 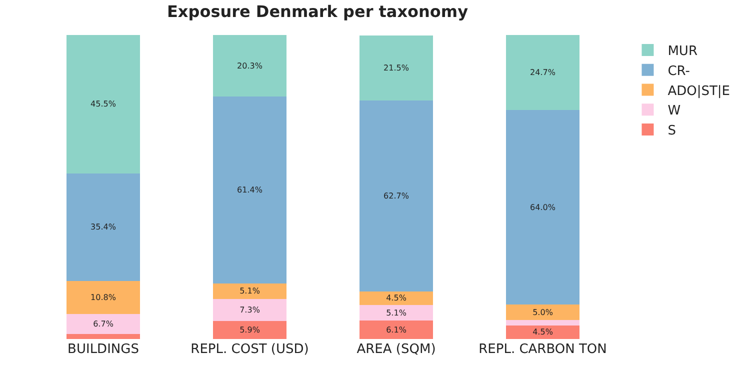 What do you see at coordinates (679, 71) in the screenshot?
I see `legend-label: CR-` at bounding box center [679, 71].